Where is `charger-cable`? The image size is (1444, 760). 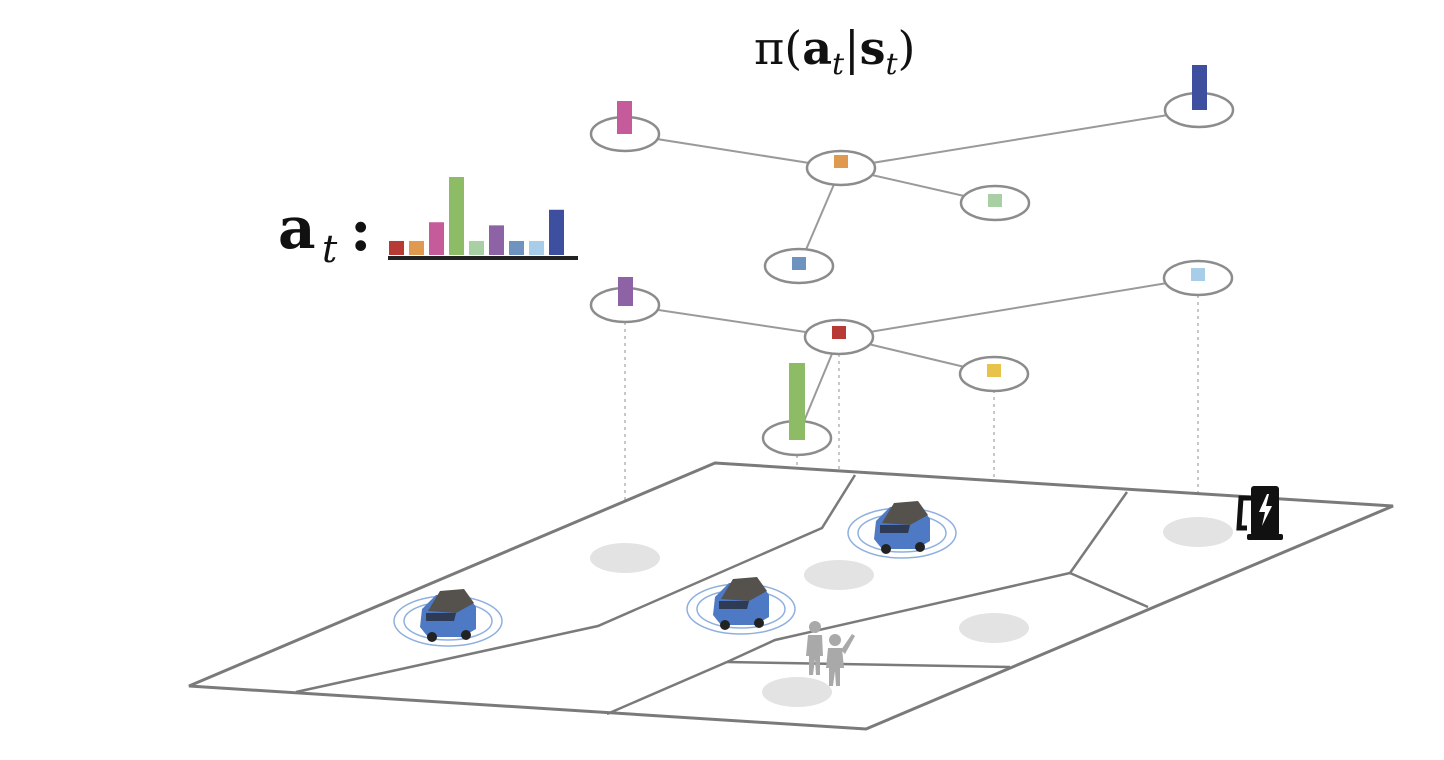 charger-cable is located at coordinates (1243, 513).